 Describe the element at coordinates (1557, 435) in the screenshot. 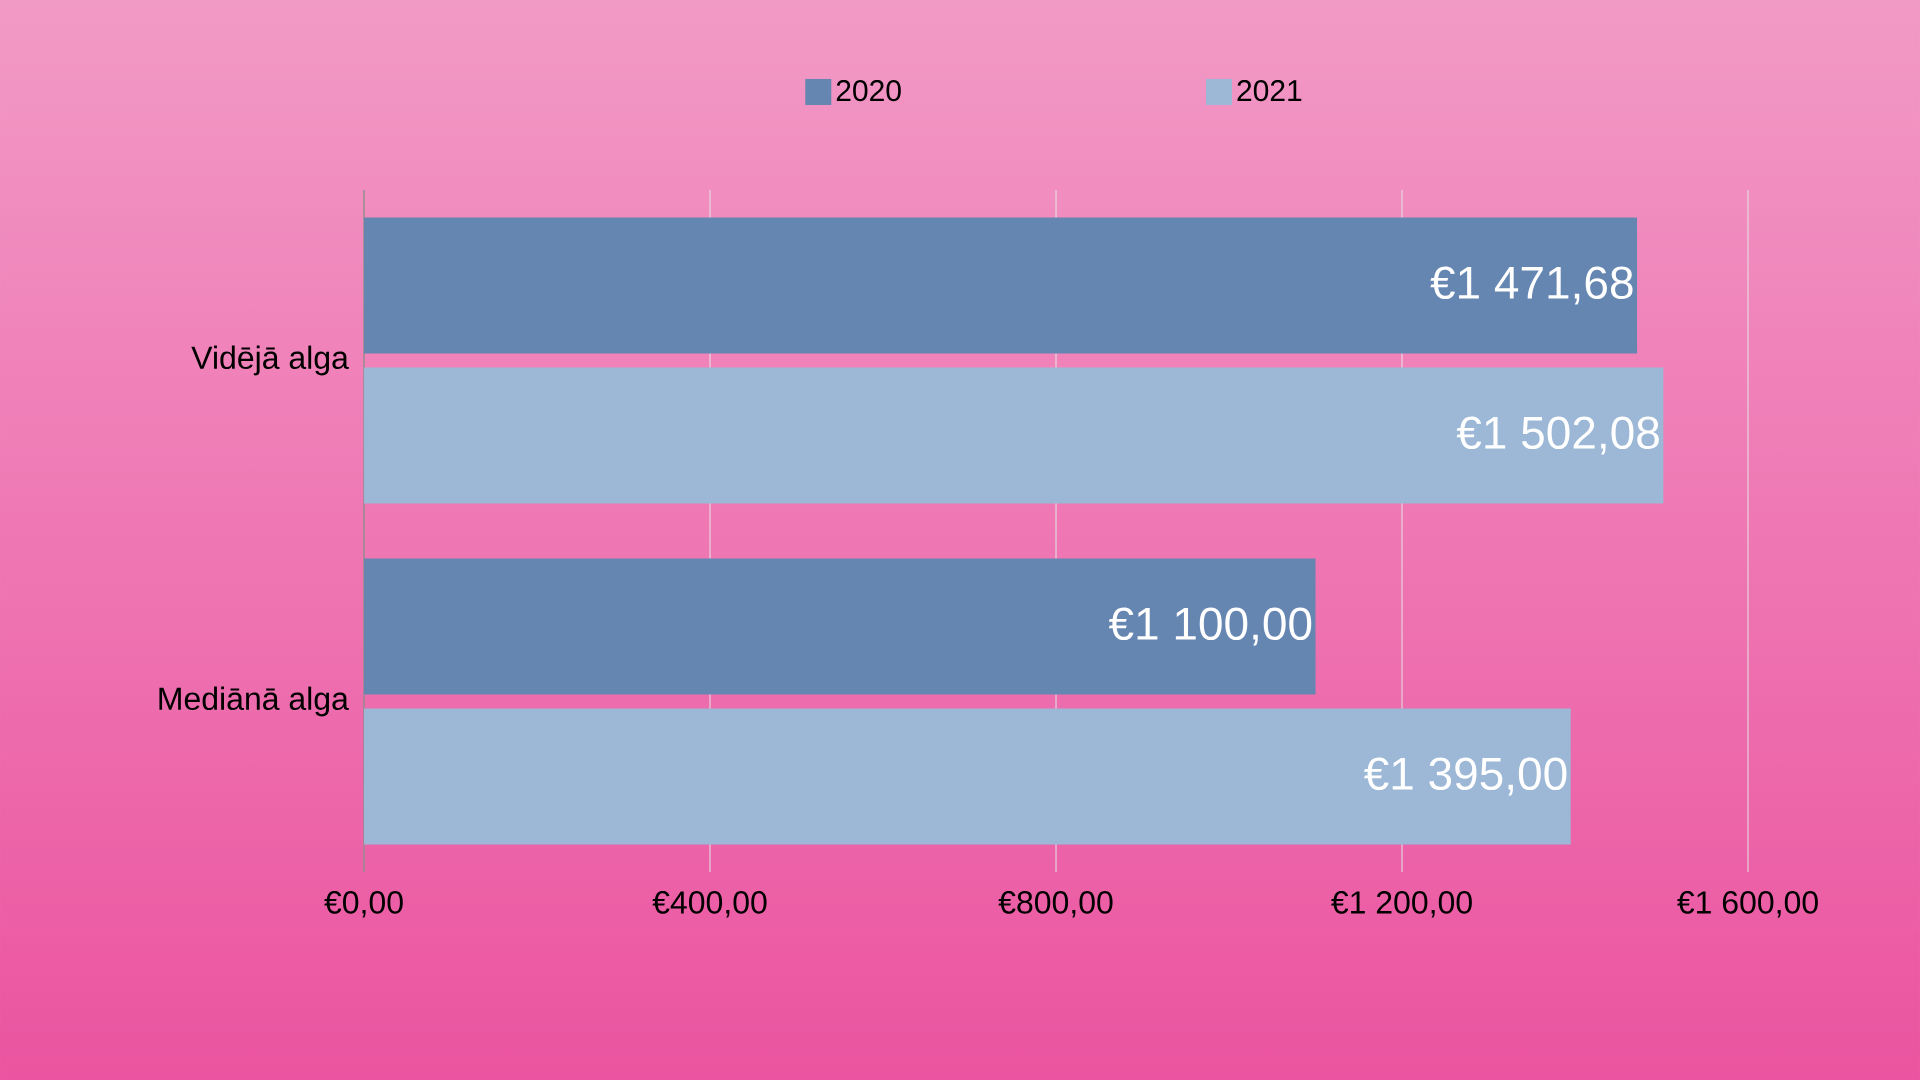

I see `data-label: €1 502,08` at that location.